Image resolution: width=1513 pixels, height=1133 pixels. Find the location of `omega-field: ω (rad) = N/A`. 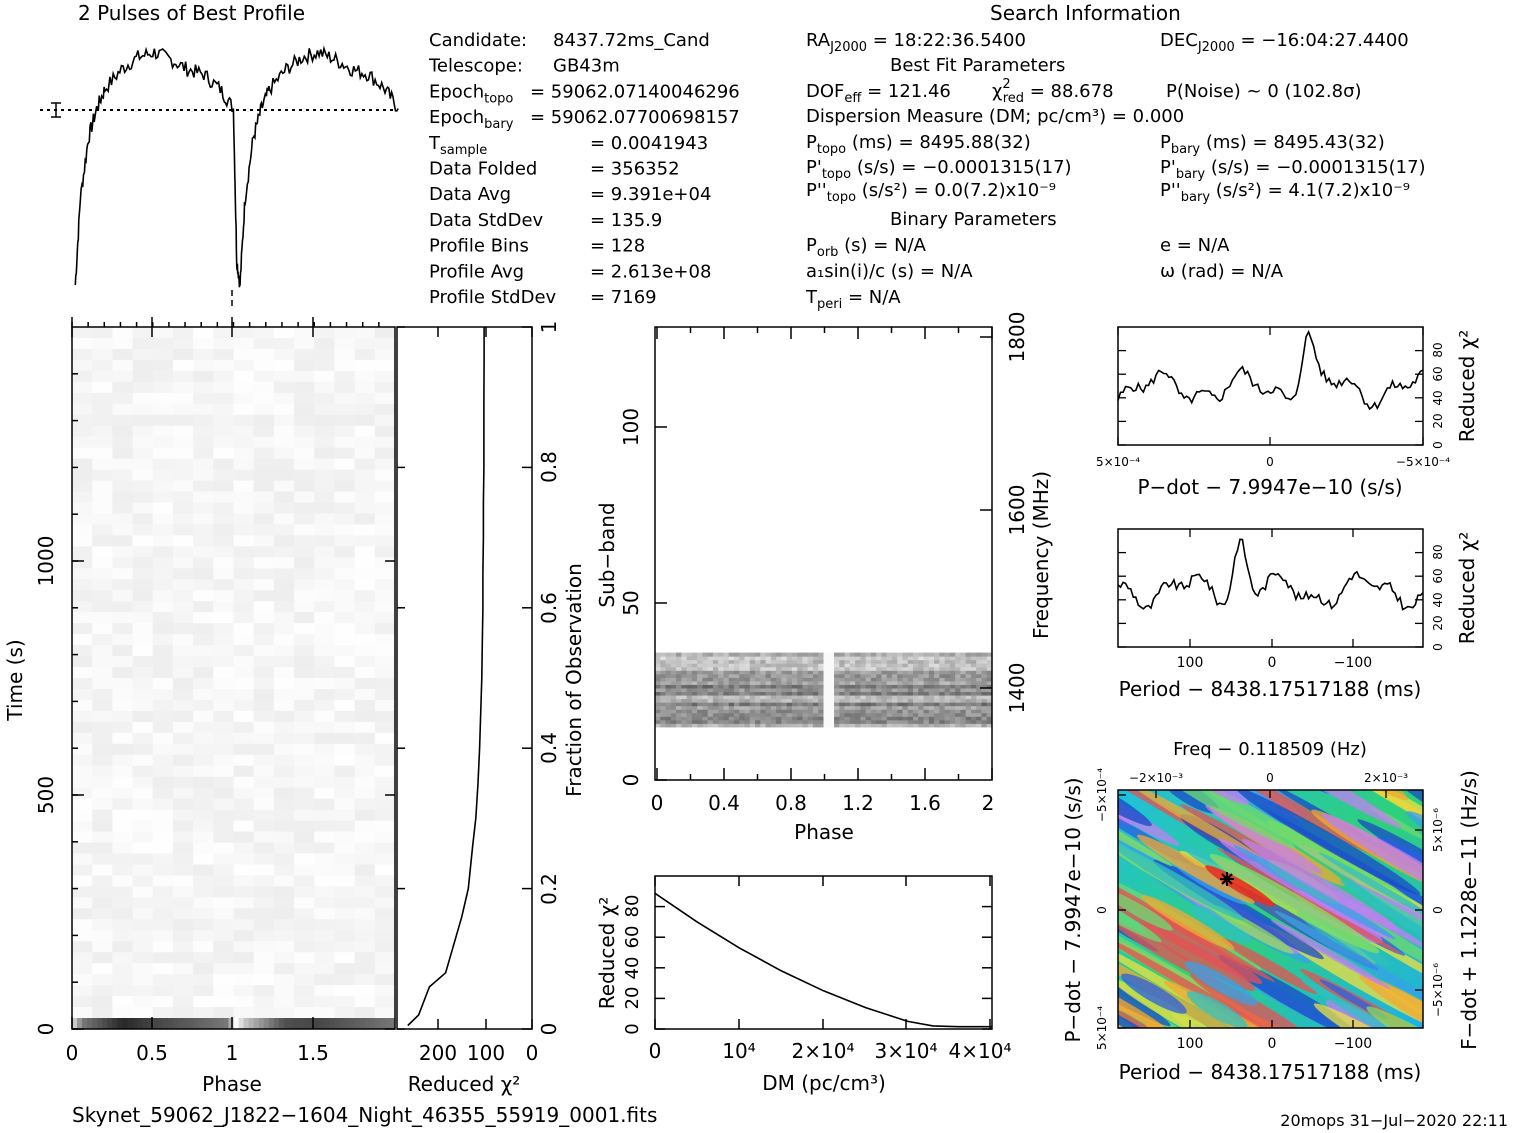

omega-field: ω (rad) = N/A is located at coordinates (1222, 271).